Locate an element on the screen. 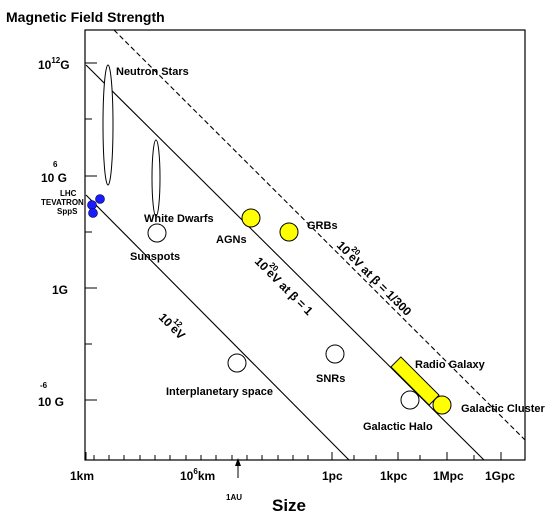 This screenshot has height=517, width=559. line-label-1e20ev-beta-1: 10 eV at β = 1 20 is located at coordinates (284, 286).